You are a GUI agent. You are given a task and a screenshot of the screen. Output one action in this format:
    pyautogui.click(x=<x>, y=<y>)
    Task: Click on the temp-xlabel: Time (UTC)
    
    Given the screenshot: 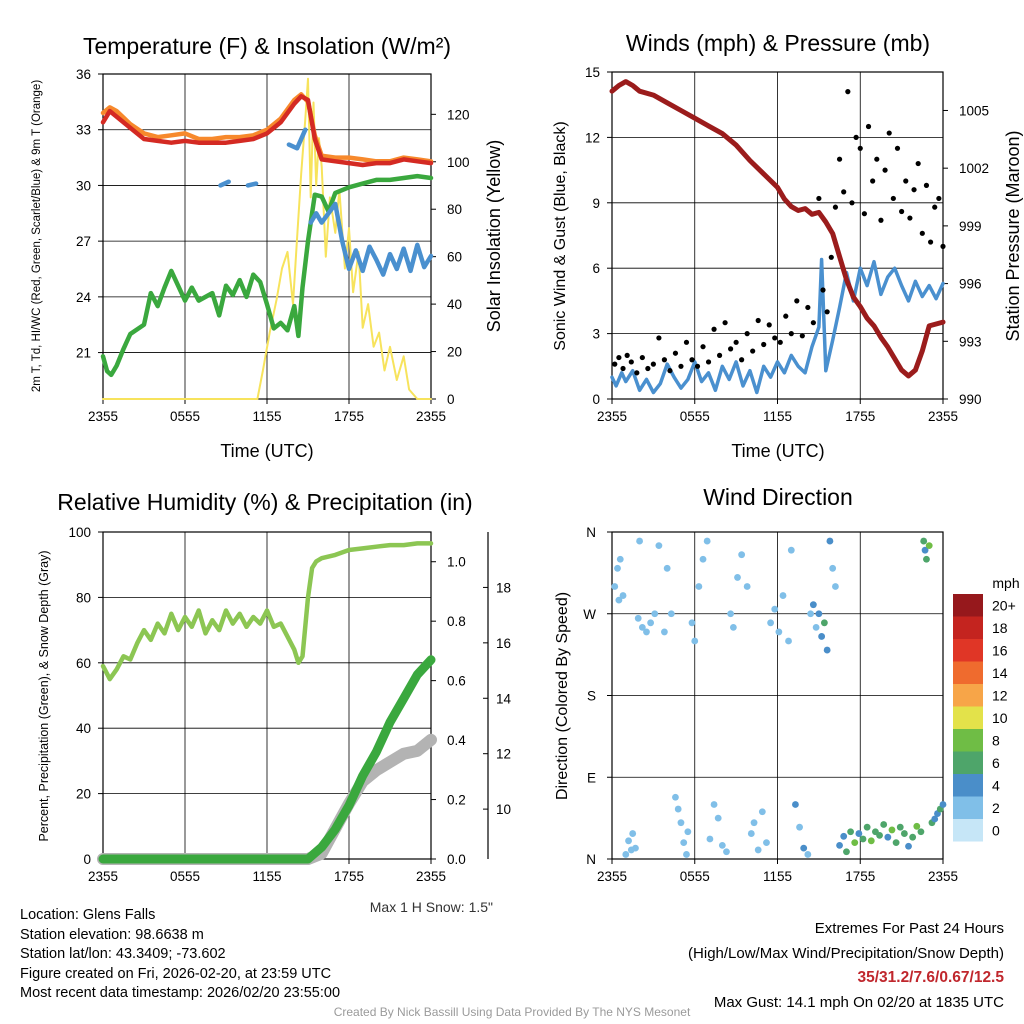 What is the action you would take?
    pyautogui.click(x=266, y=451)
    